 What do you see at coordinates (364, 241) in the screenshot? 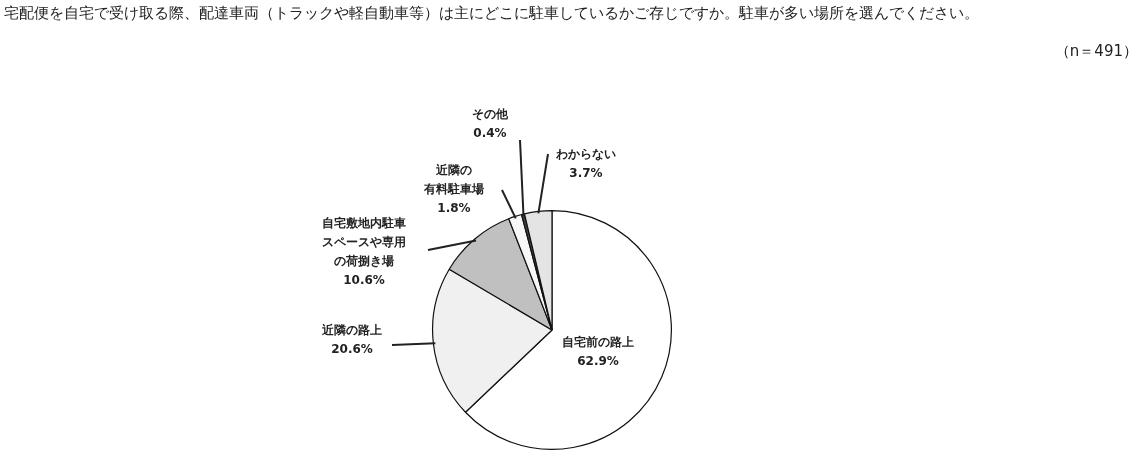
I see `slice-label: 自宅敷地内駐車スペースや専用の荷捌き場` at bounding box center [364, 241].